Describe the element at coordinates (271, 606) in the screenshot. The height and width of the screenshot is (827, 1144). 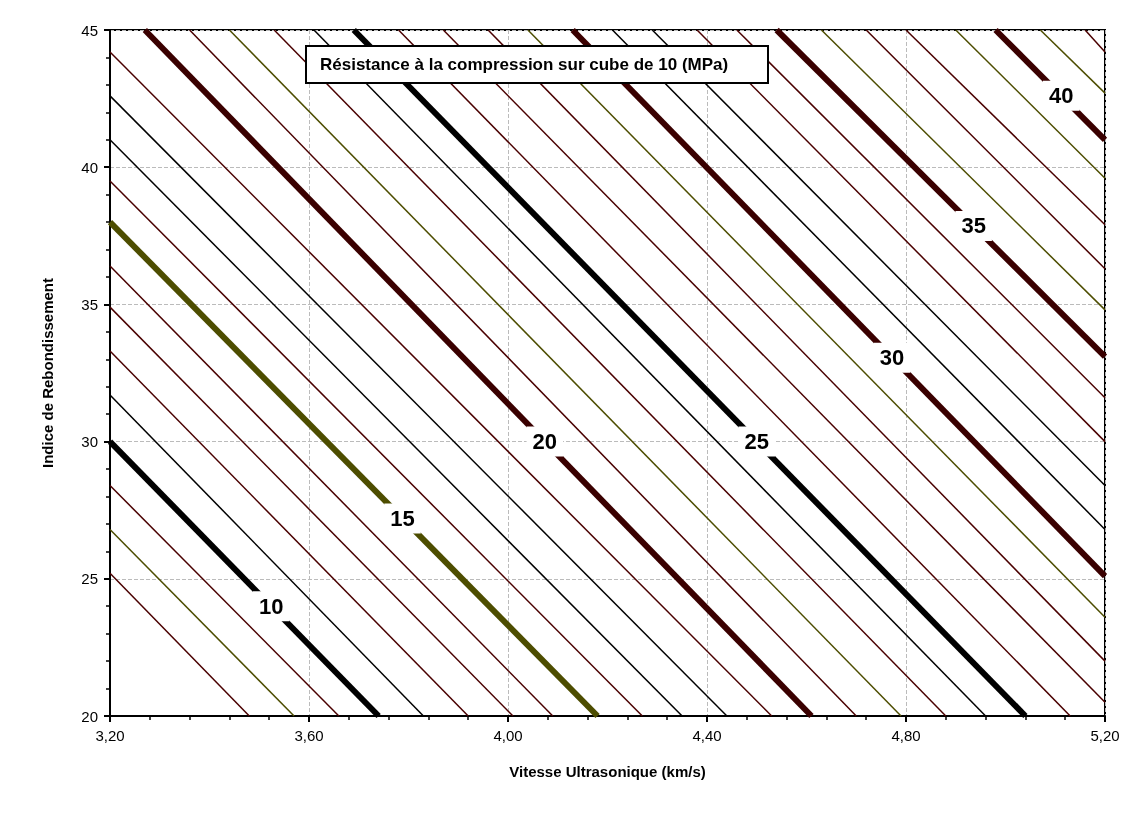
I see `series-label: 10` at that location.